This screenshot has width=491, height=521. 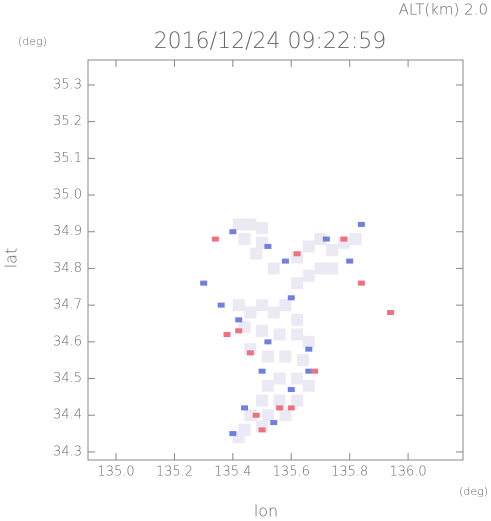 What do you see at coordinates (407, 472) in the screenshot?
I see `x-tick-label: 136.0` at bounding box center [407, 472].